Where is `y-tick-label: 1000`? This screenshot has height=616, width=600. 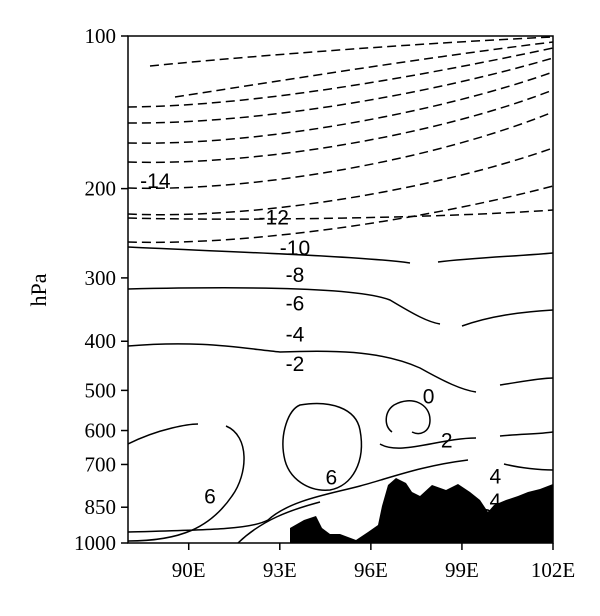 y-tick-label: 1000 is located at coordinates (95, 543).